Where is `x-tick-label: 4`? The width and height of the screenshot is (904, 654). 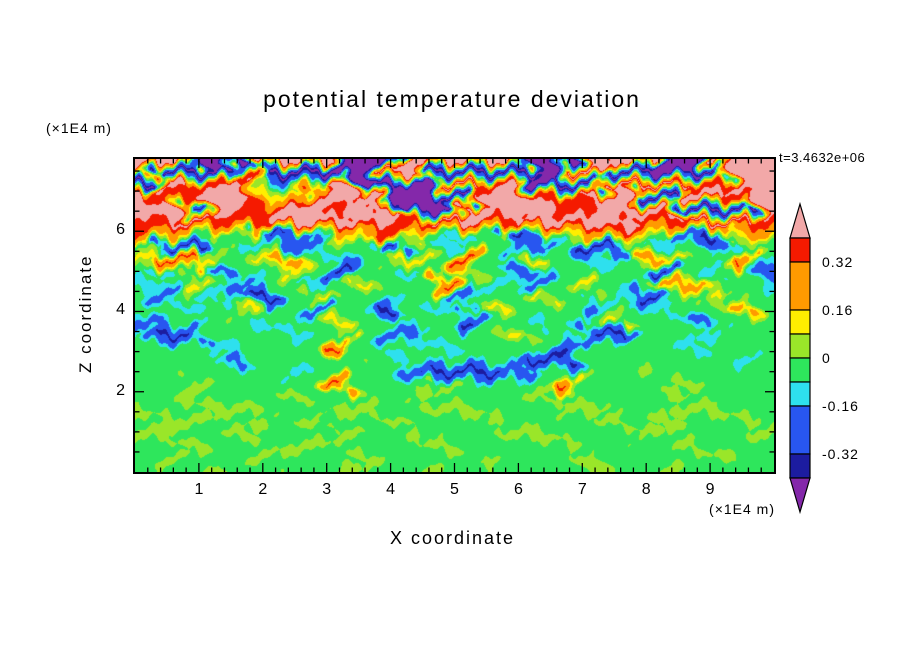 x-tick-label: 4 is located at coordinates (391, 489).